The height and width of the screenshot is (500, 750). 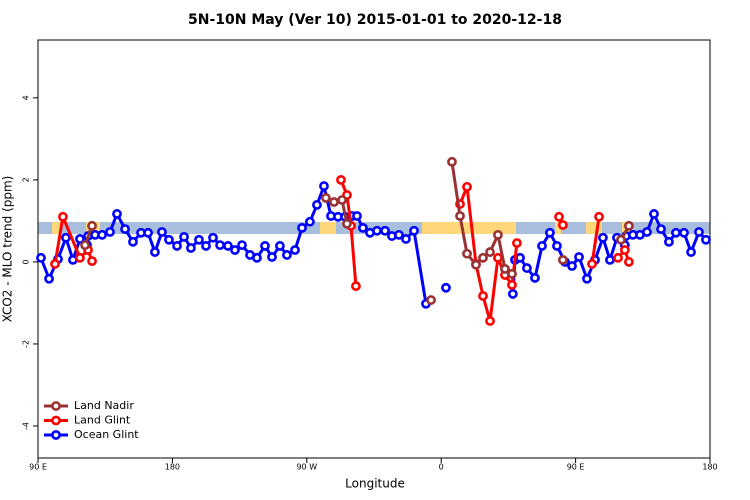 What do you see at coordinates (8, 249) in the screenshot?
I see `y-axis-label: XCO2 - MLO trend (ppm)` at bounding box center [8, 249].